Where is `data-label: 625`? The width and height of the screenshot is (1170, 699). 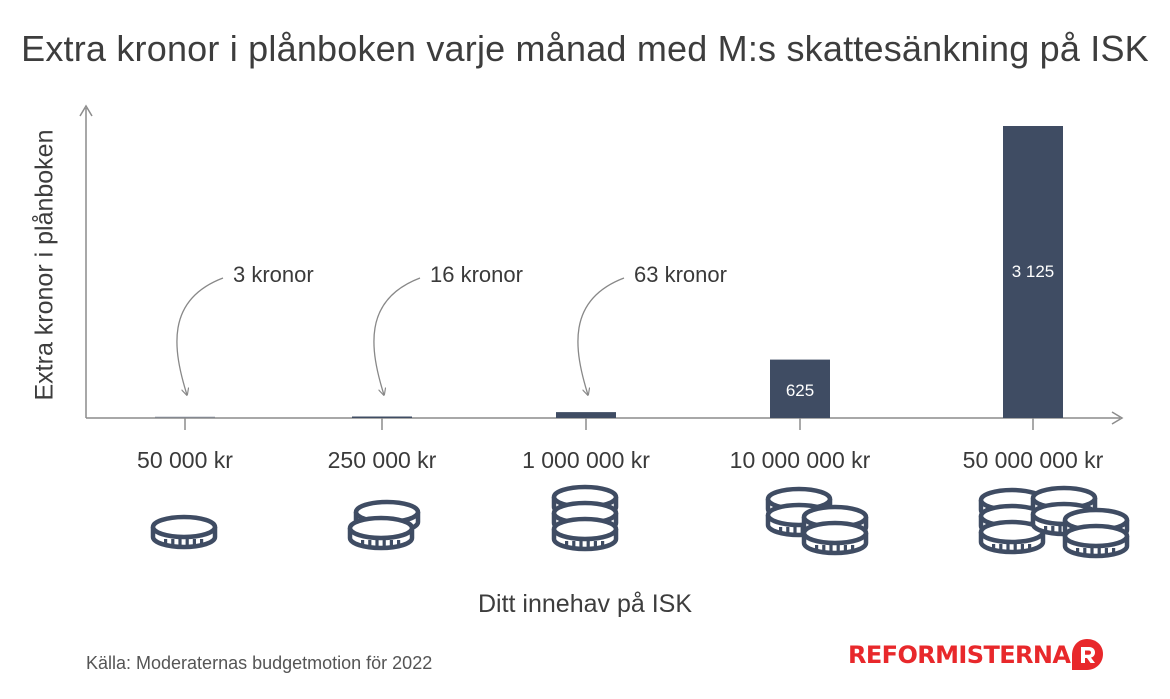
data-label: 625 is located at coordinates (800, 390).